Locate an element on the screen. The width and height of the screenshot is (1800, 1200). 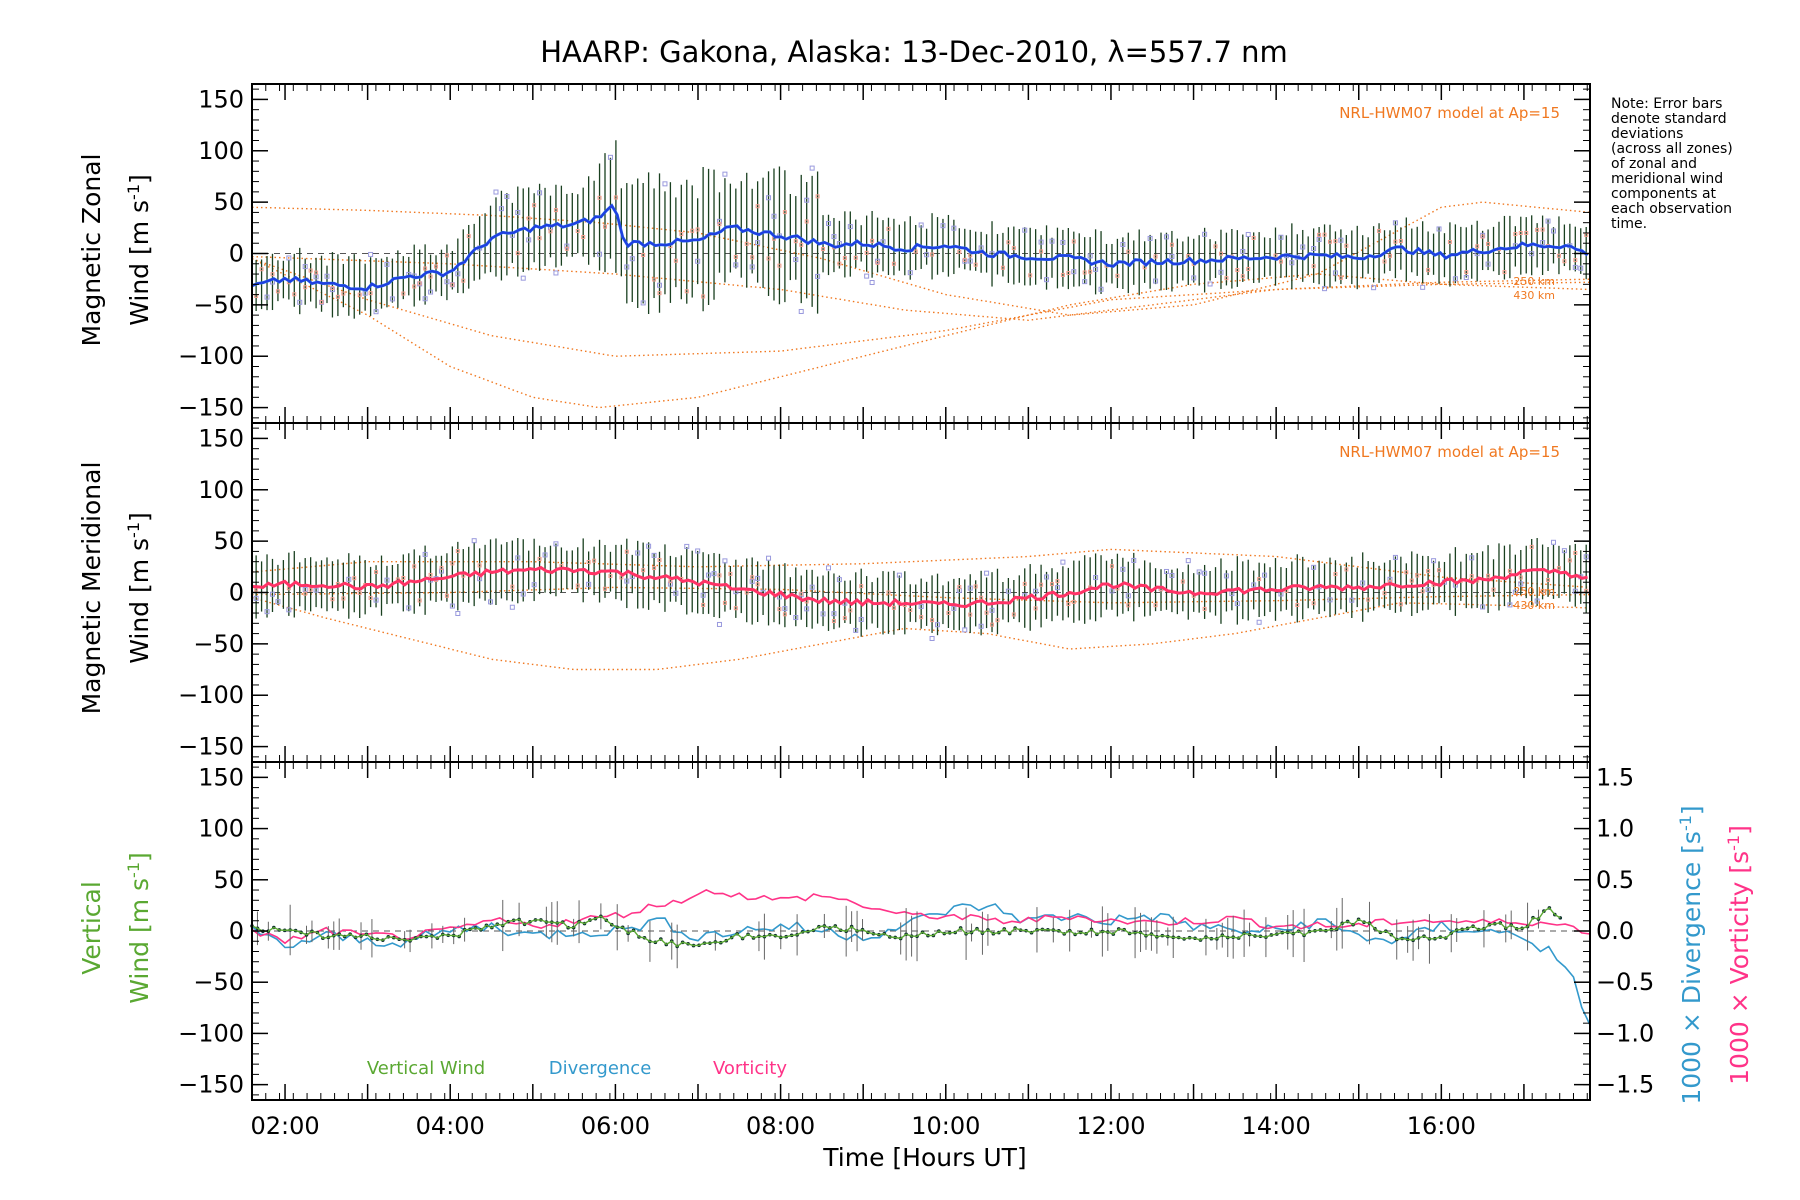
x-tick-label: 14:00 is located at coordinates (1276, 1126).